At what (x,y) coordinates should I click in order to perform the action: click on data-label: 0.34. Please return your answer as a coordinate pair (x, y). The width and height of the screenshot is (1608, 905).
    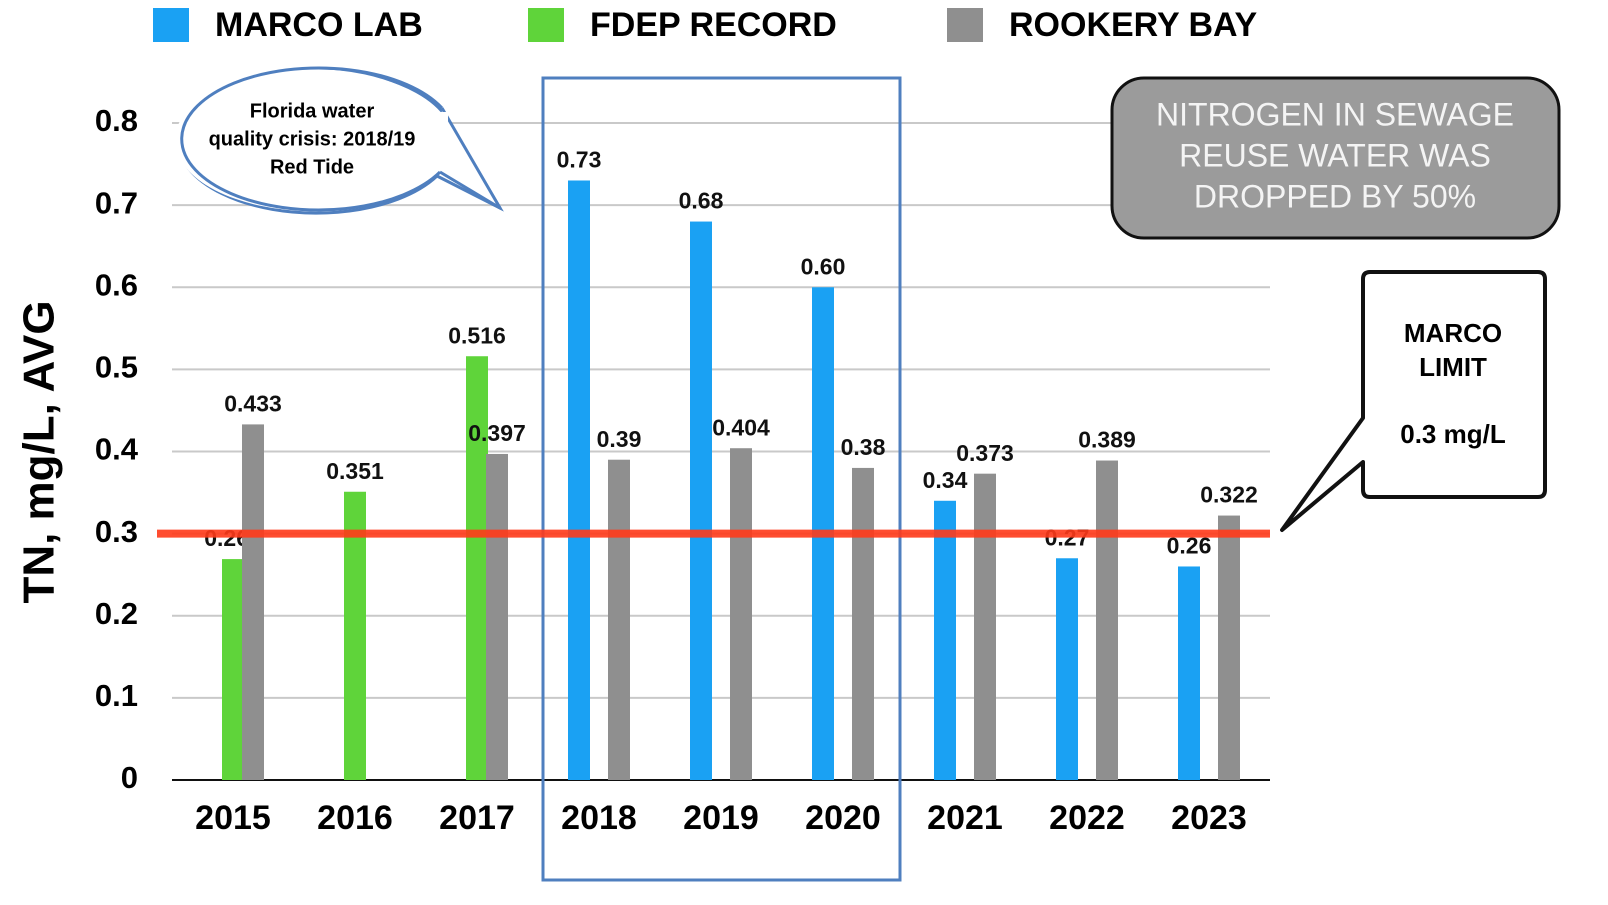
    Looking at the image, I should click on (945, 480).